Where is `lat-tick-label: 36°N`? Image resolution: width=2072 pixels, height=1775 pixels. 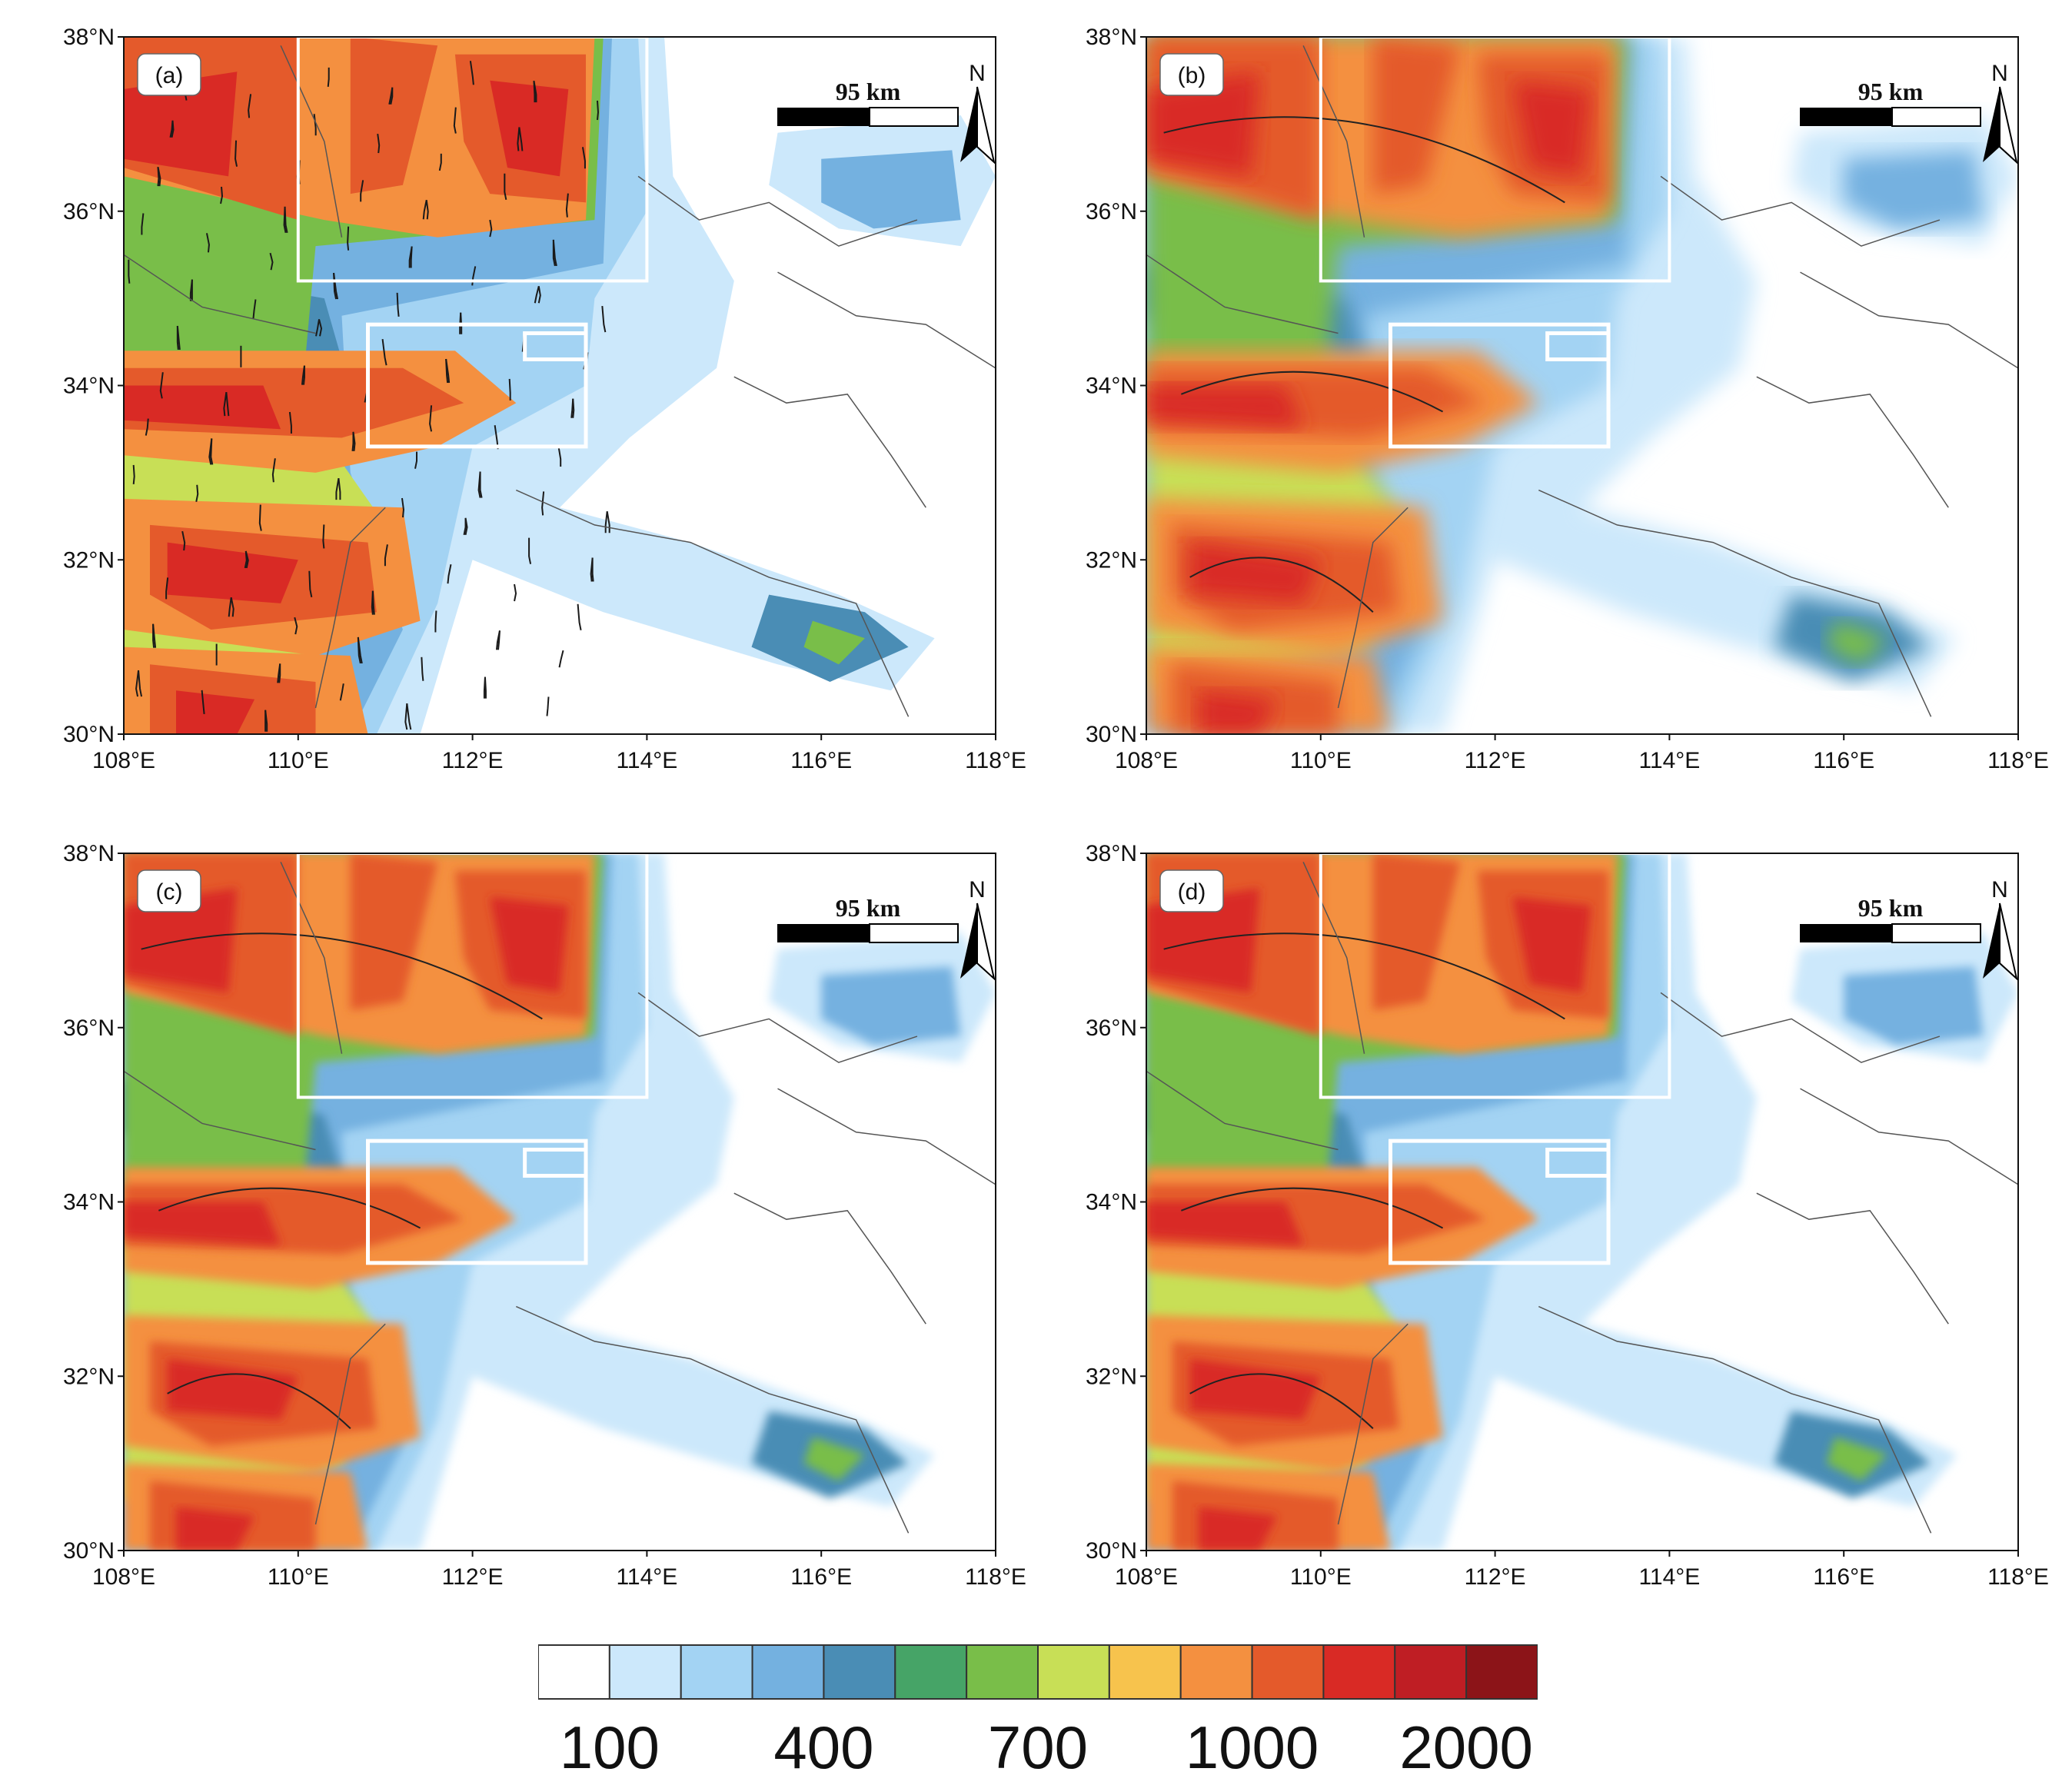
lat-tick-label: 36°N is located at coordinates (89, 1028).